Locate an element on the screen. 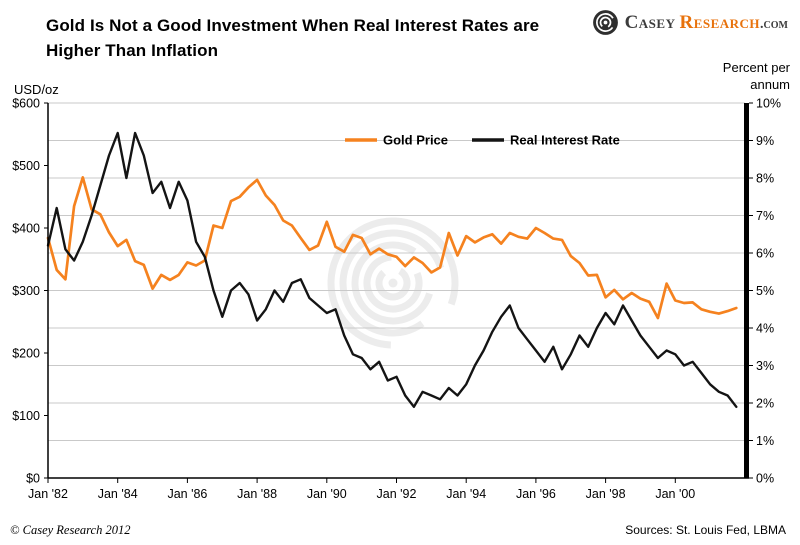  casey-research-logo: Casey Research.com is located at coordinates (690, 22).